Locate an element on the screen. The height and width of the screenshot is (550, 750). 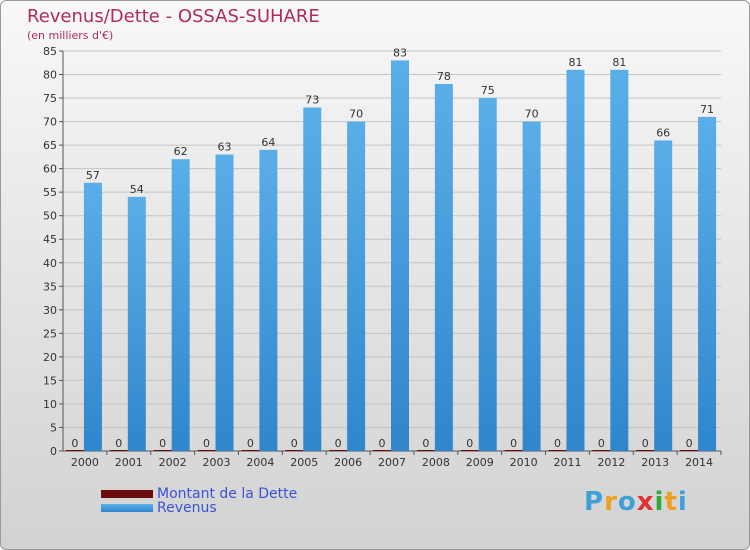
legend-item-dette: Montant de la Dette is located at coordinates (199, 494).